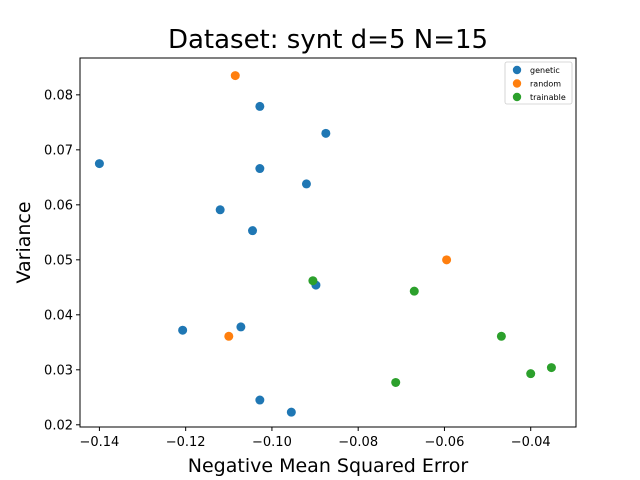 This screenshot has height=480, width=640. I want to click on y-axis-ticks: 0.02 0.03 0.04 0.05 0.06 0.07 0.08, so click(62, 260).